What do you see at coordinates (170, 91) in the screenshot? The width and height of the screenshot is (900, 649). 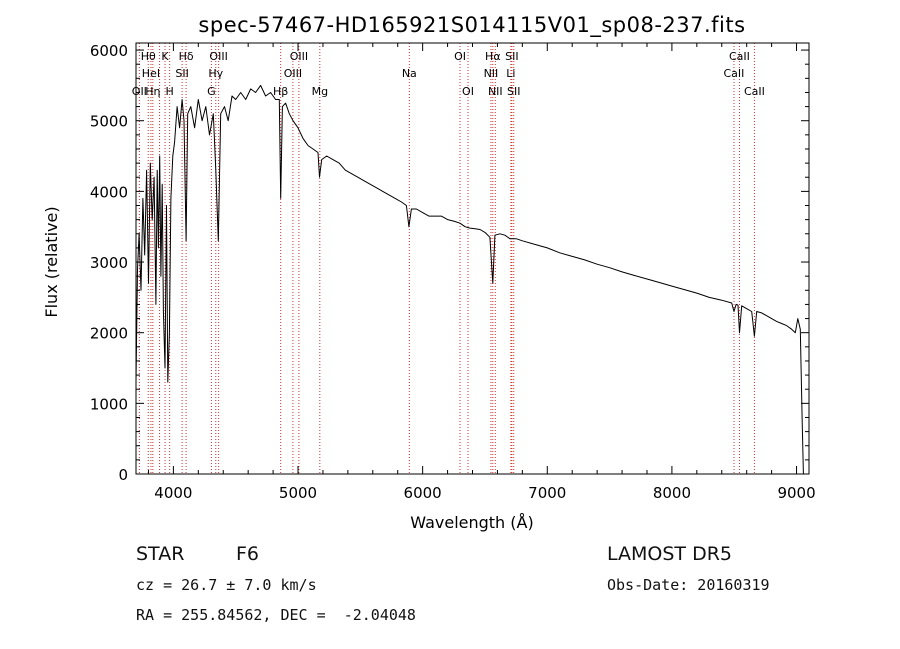 I see `spectral-line-label: H` at bounding box center [170, 91].